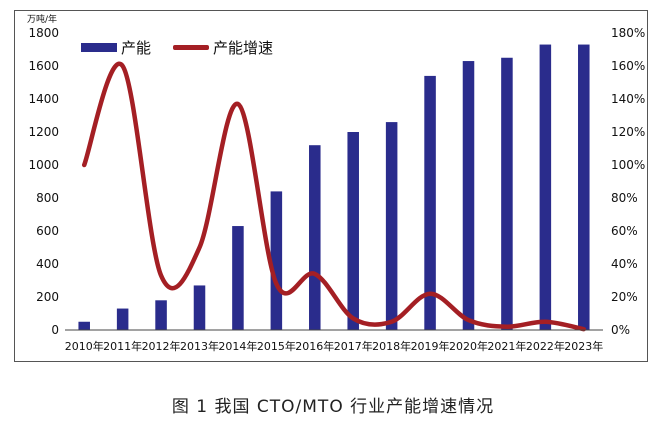 The image size is (666, 430). I want to click on x-tick-label: 2011年, so click(122, 346).